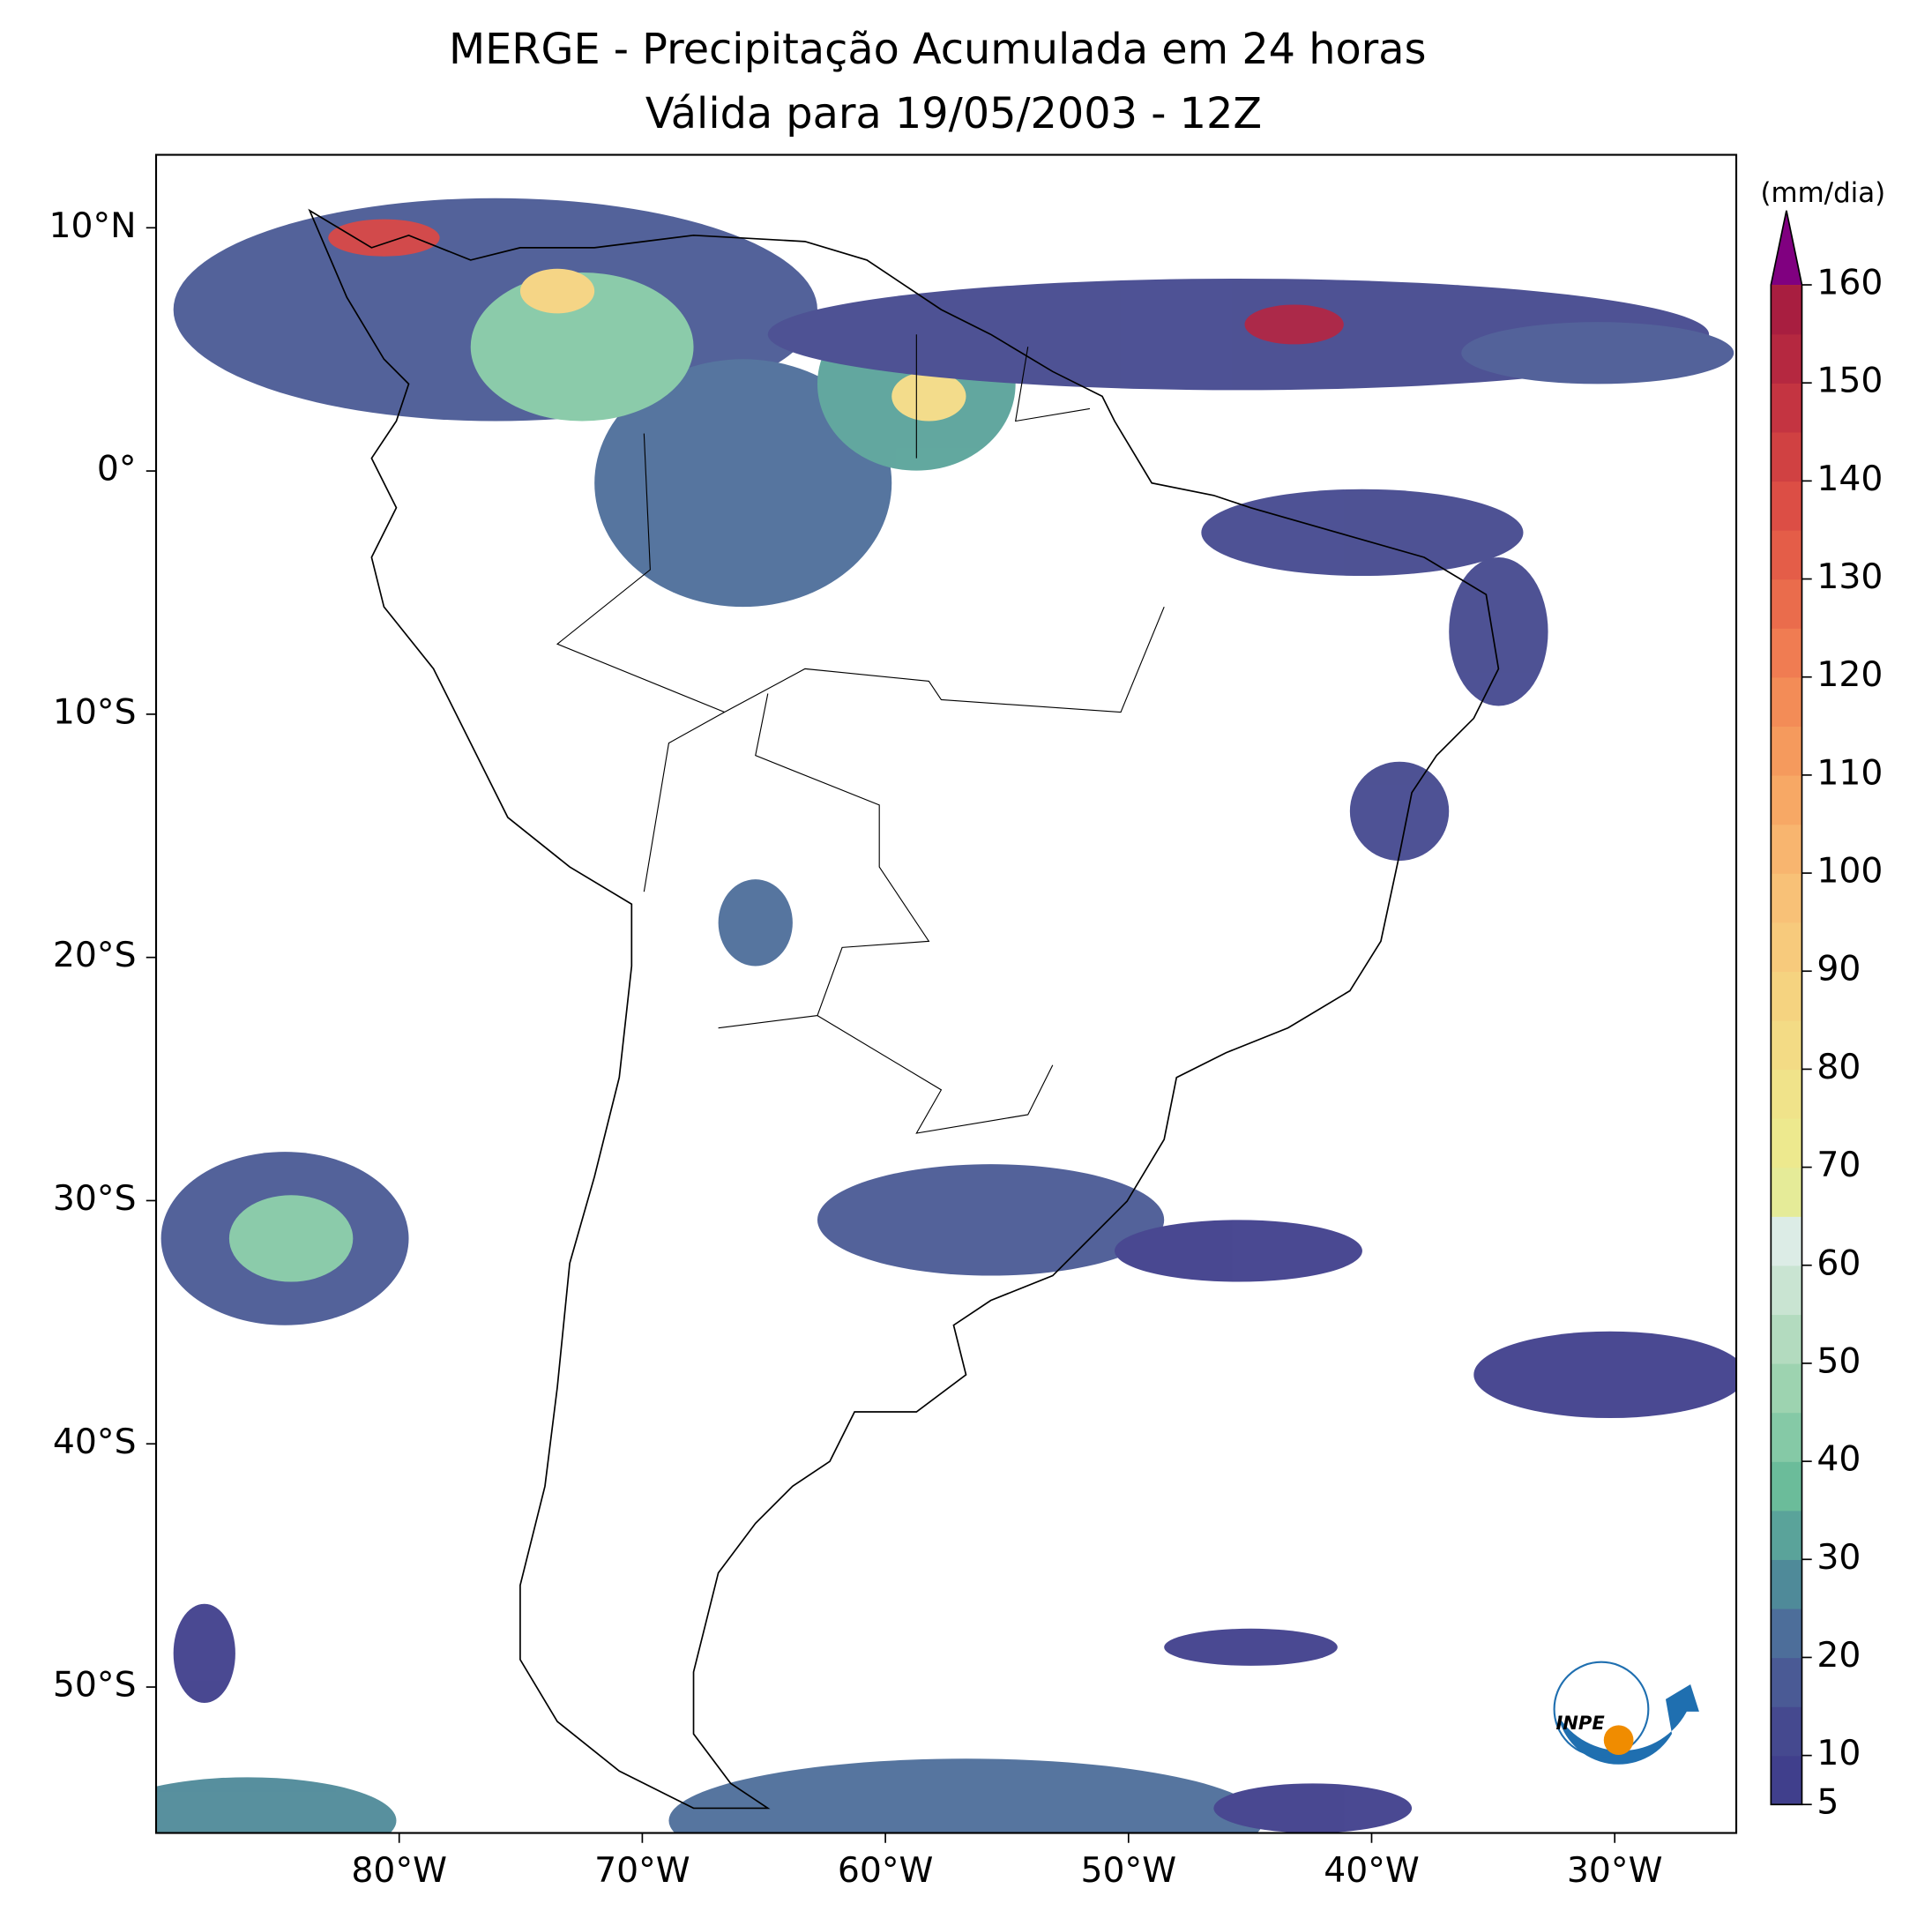  What do you see at coordinates (1822, 193) in the screenshot?
I see `colorbar-unit: (mm/dia)` at bounding box center [1822, 193].